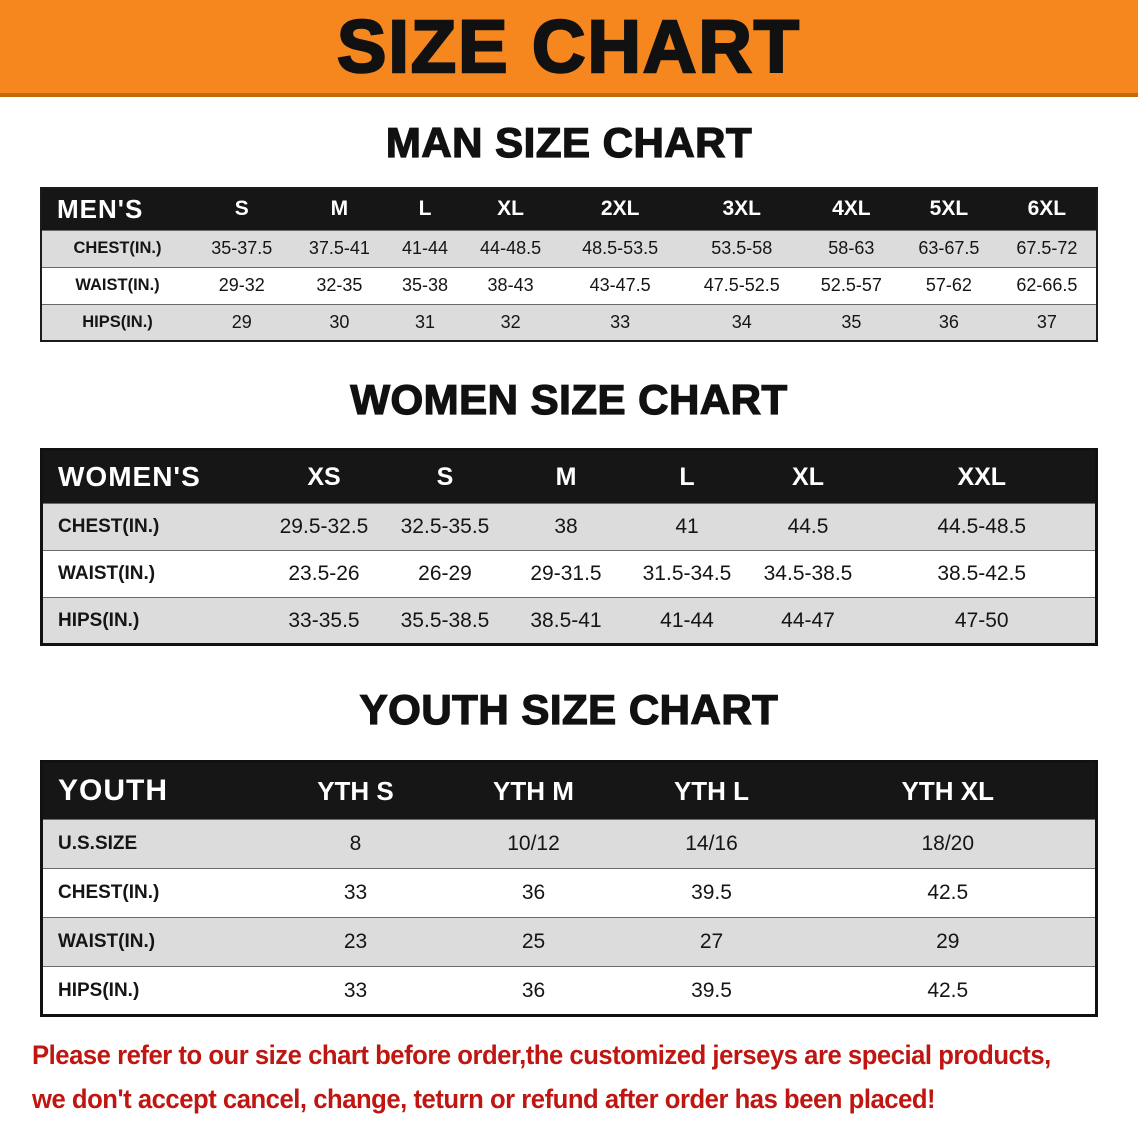 The height and width of the screenshot is (1132, 1138). Describe the element at coordinates (1047, 322) in the screenshot. I see `size-value: 37` at that location.